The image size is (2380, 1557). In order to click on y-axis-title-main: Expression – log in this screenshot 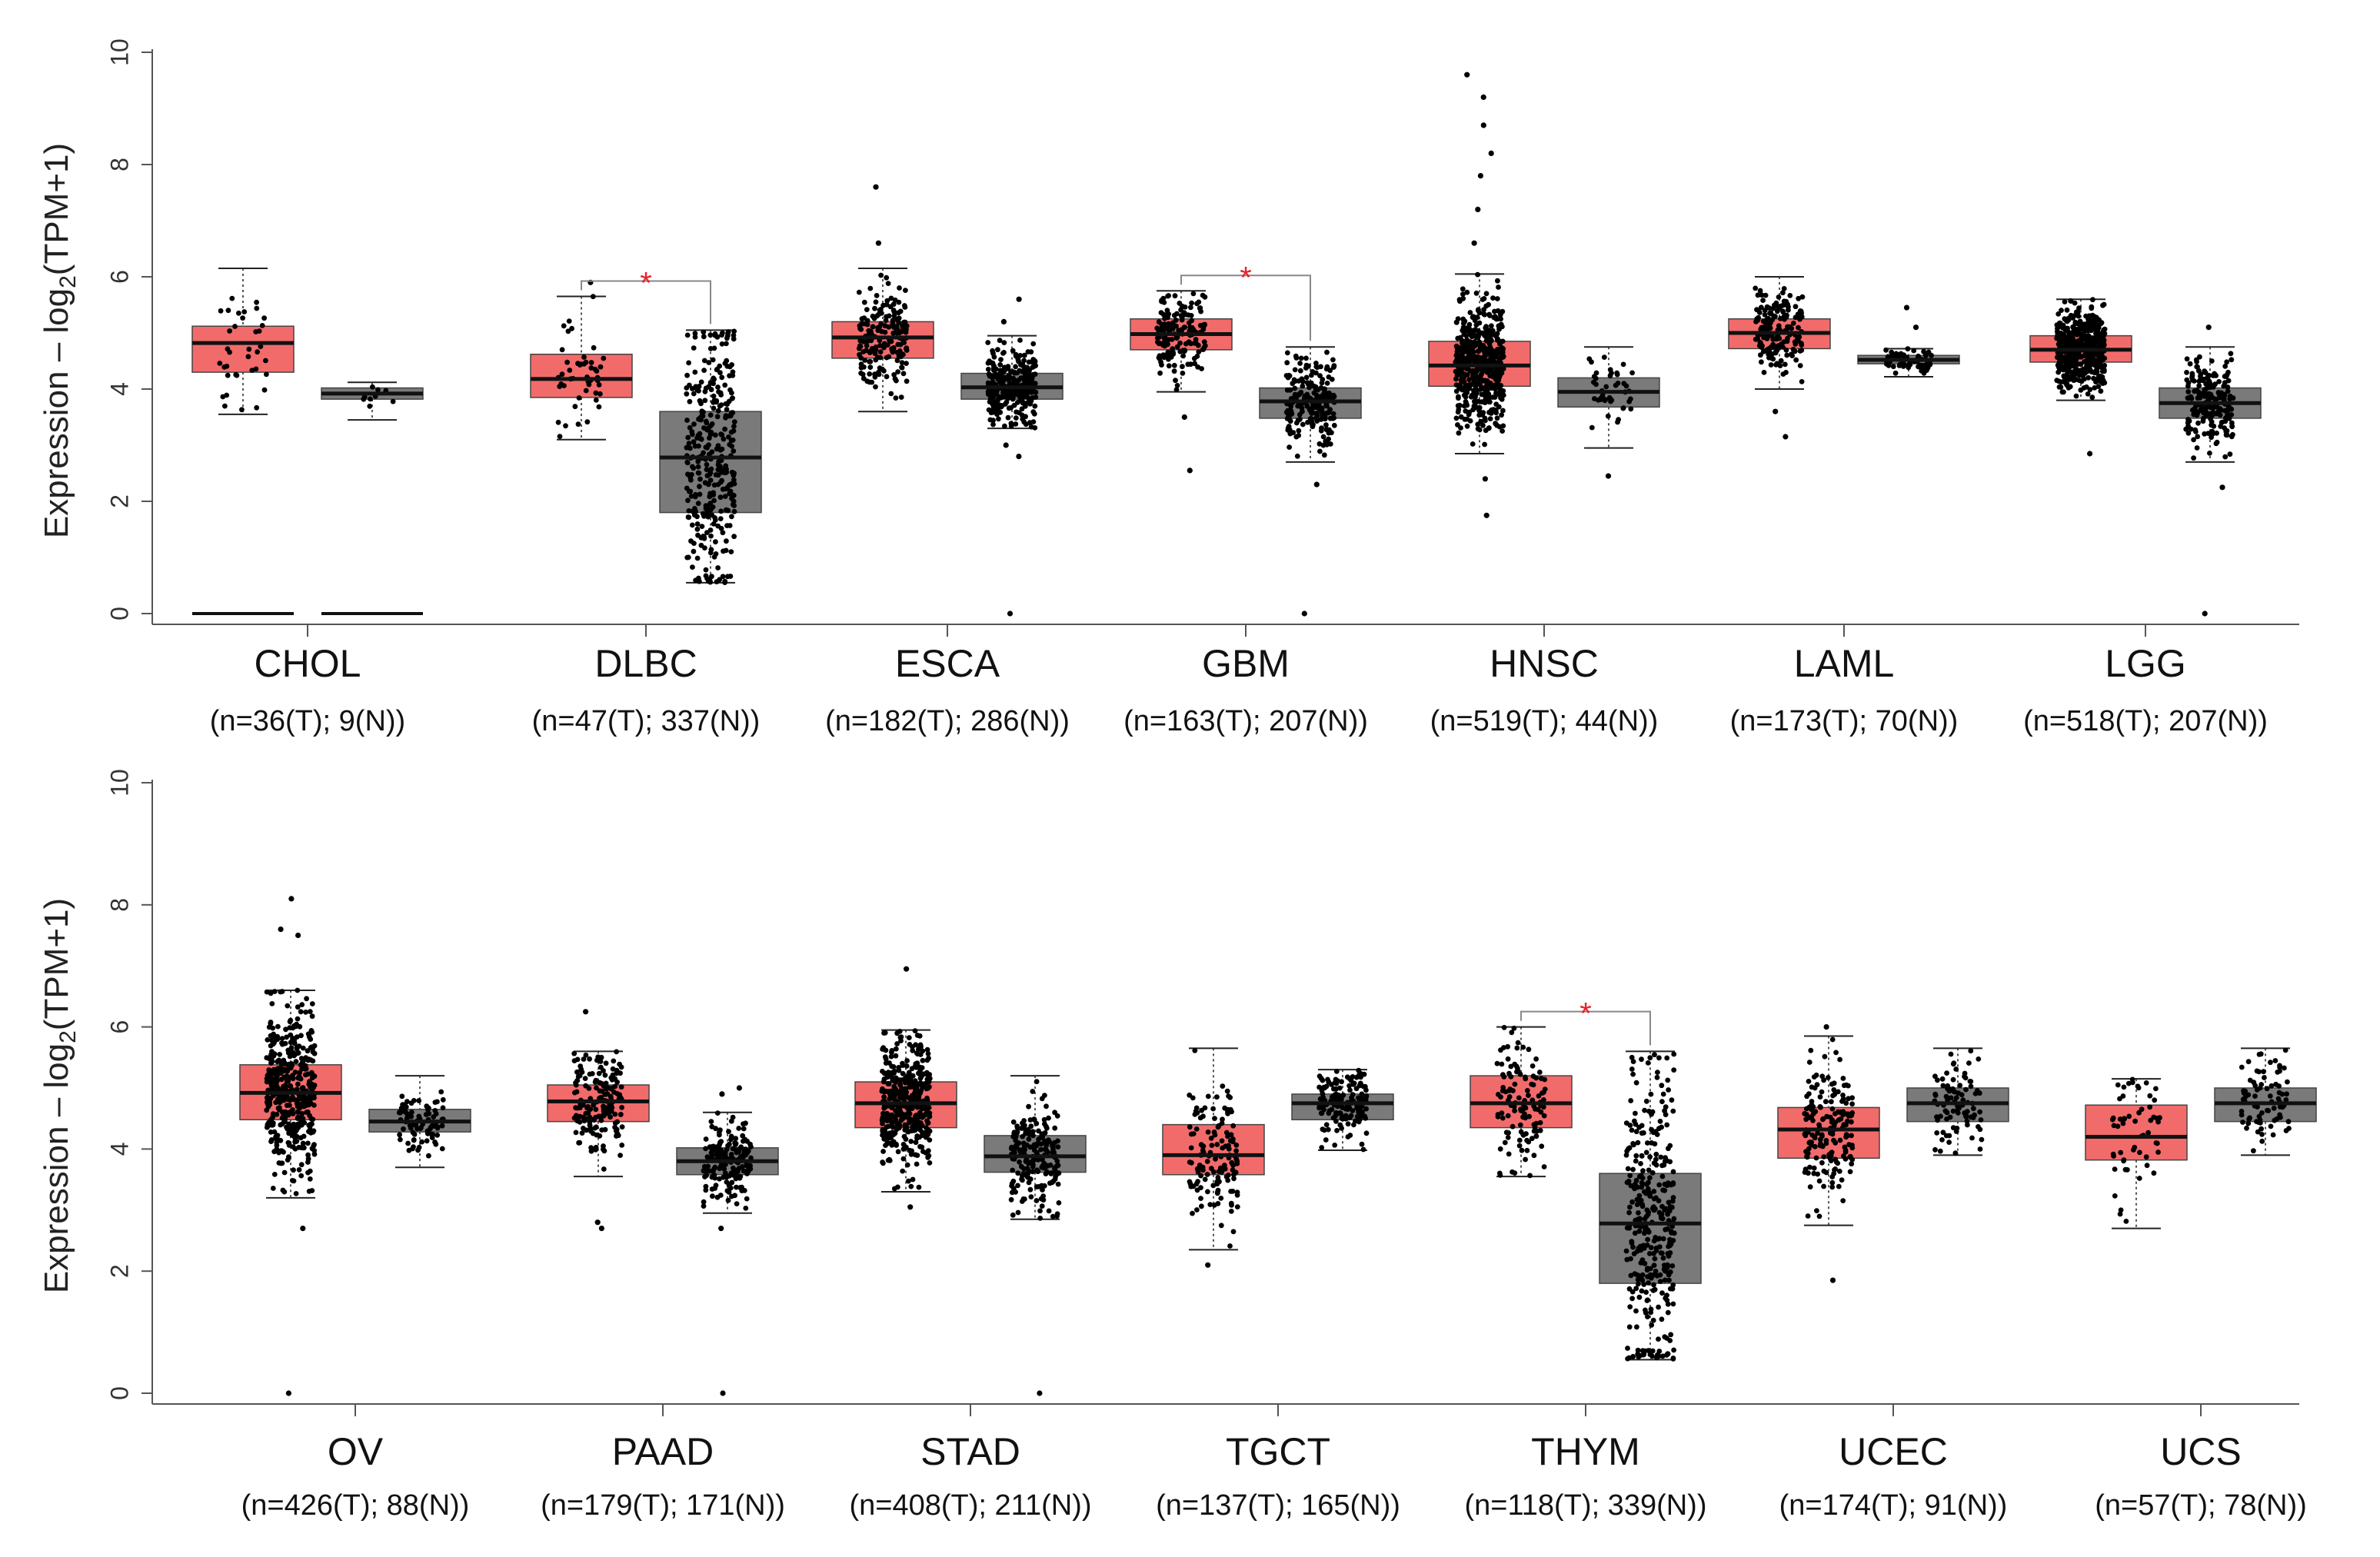, I will do `click(57, 413)`.